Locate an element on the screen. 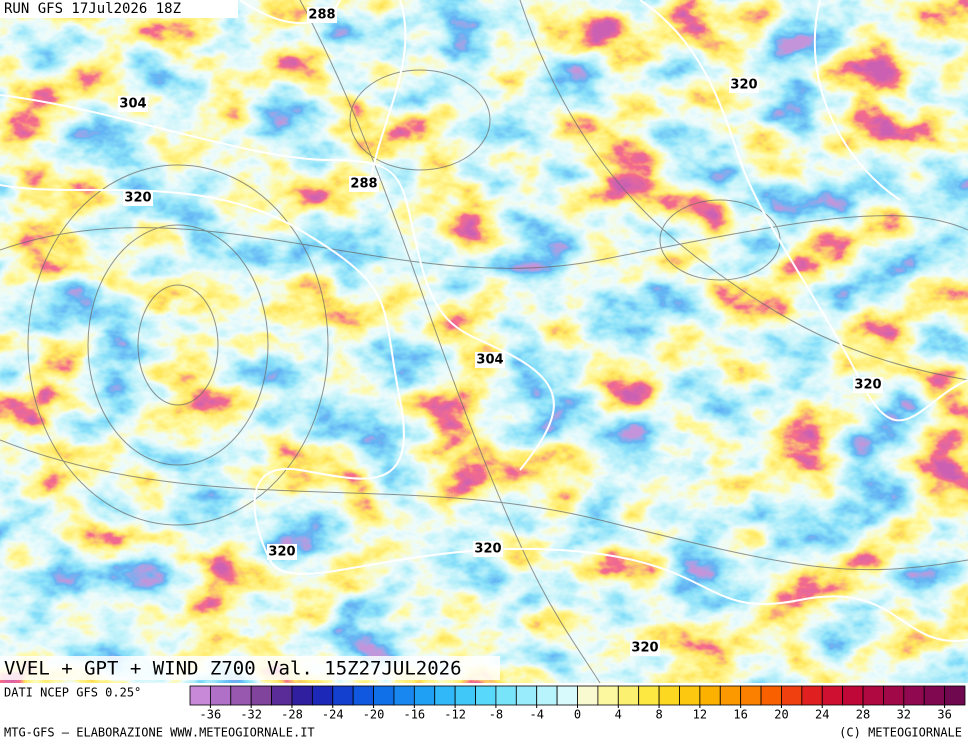 Image resolution: width=968 pixels, height=745 pixels. colorbar-tick-label: 12 is located at coordinates (700, 715).